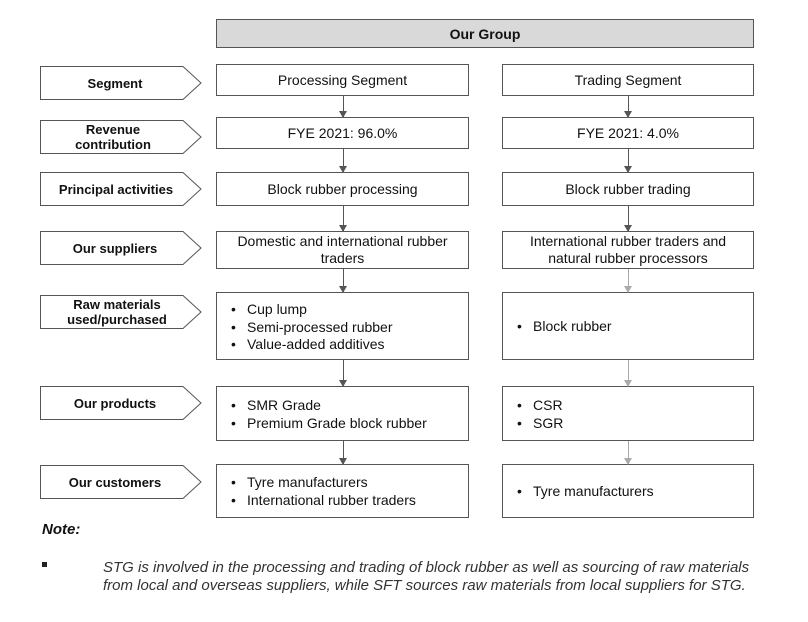  What do you see at coordinates (61, 529) in the screenshot?
I see `note-title: Note:` at bounding box center [61, 529].